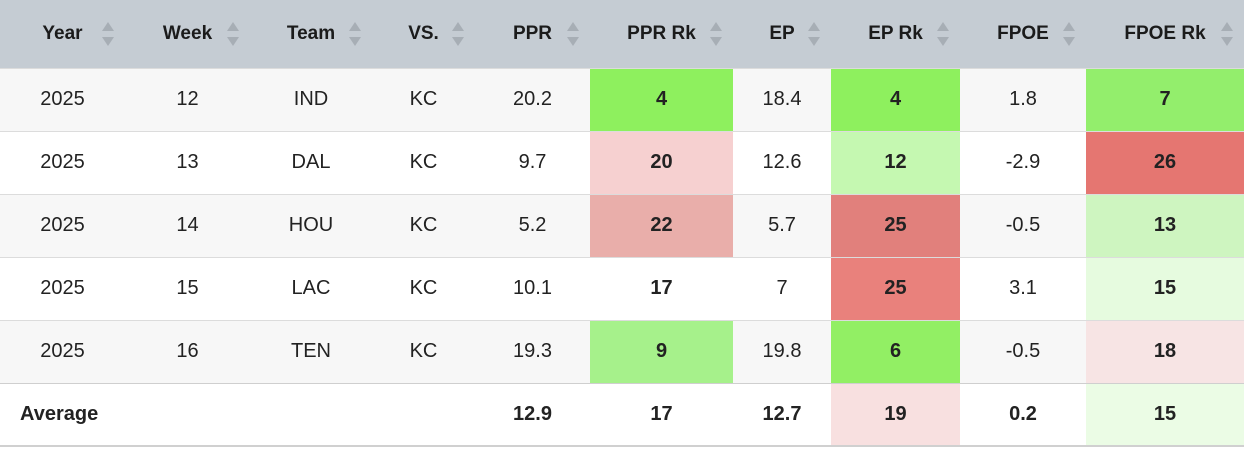  What do you see at coordinates (895, 351) in the screenshot?
I see `cell-ep-rk: 6` at bounding box center [895, 351].